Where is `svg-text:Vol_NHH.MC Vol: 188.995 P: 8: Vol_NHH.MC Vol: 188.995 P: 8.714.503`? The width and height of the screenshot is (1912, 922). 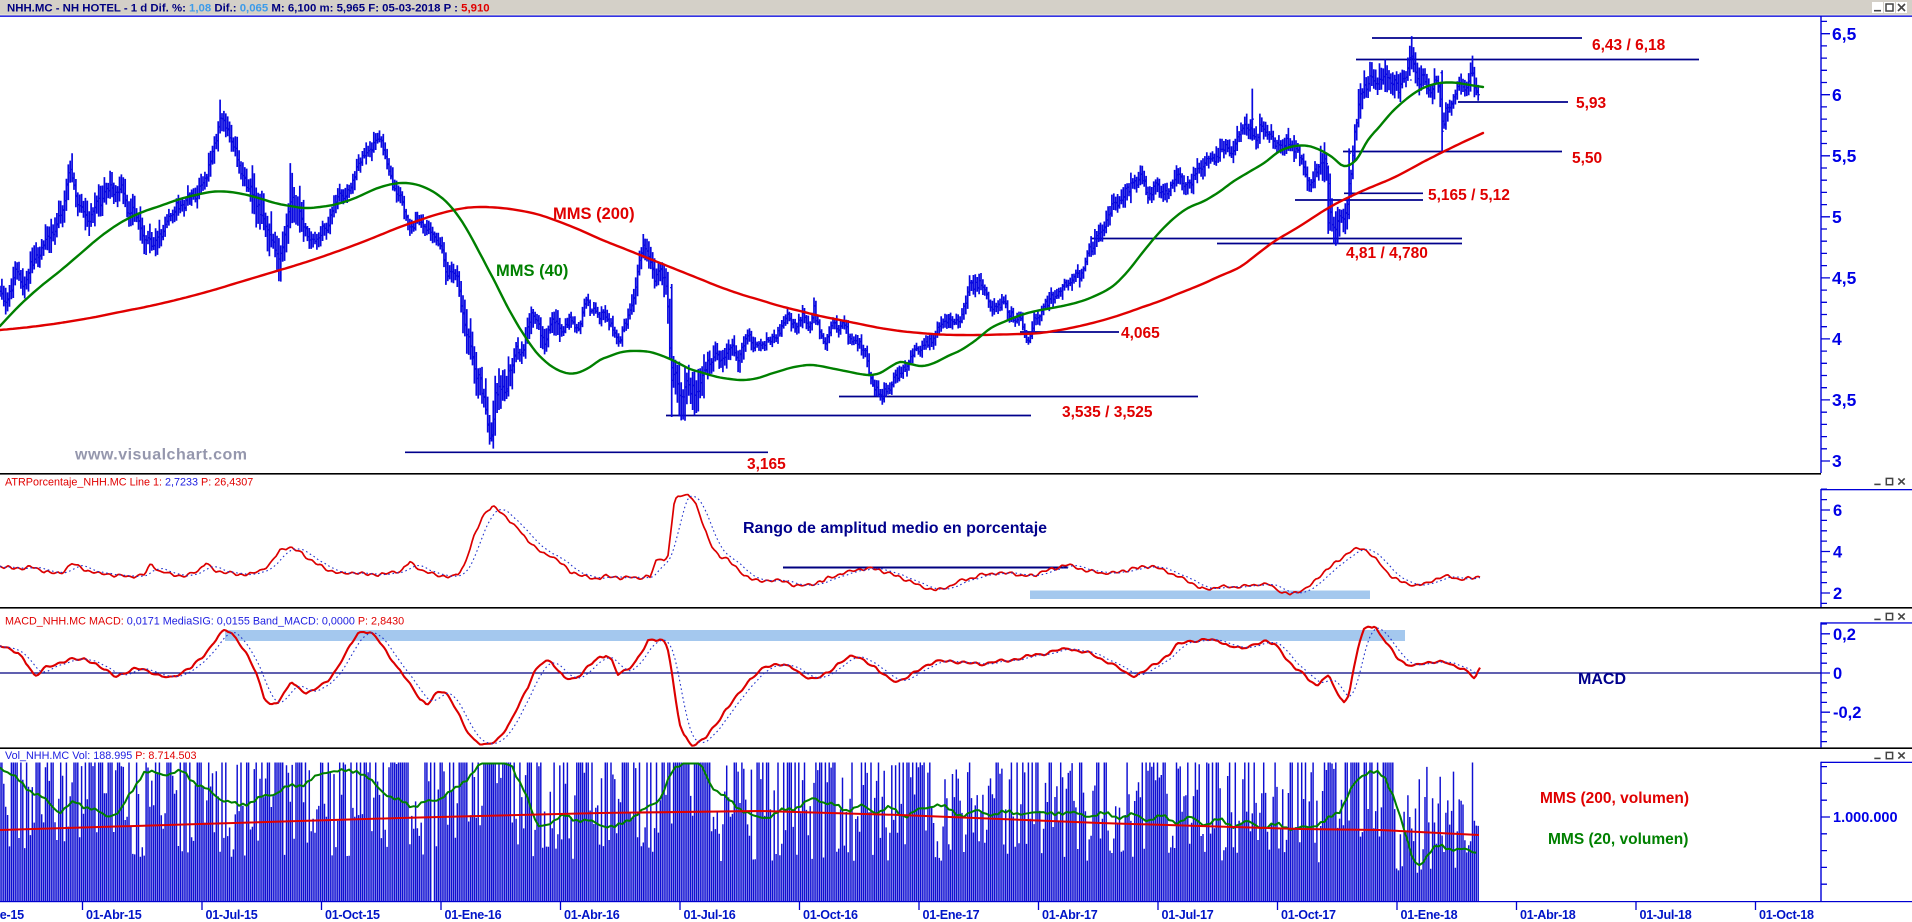 svg-text:Vol_NHH.MC Vol: 188.995 P: 8: Vol_NHH.MC Vol: 188.995 P: 8.714.503 is located at coordinates (100, 756).